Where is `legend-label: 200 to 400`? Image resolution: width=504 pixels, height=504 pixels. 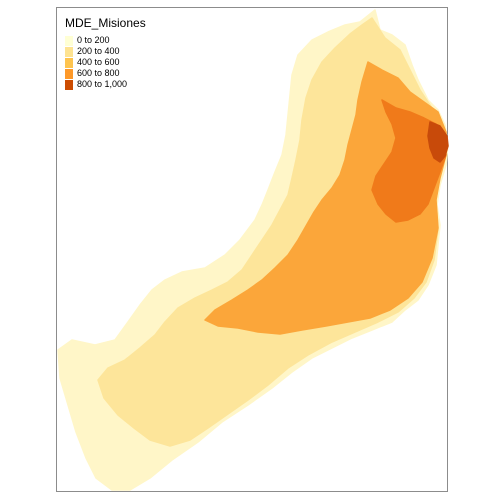
legend-label: 200 to 400 is located at coordinates (98, 51).